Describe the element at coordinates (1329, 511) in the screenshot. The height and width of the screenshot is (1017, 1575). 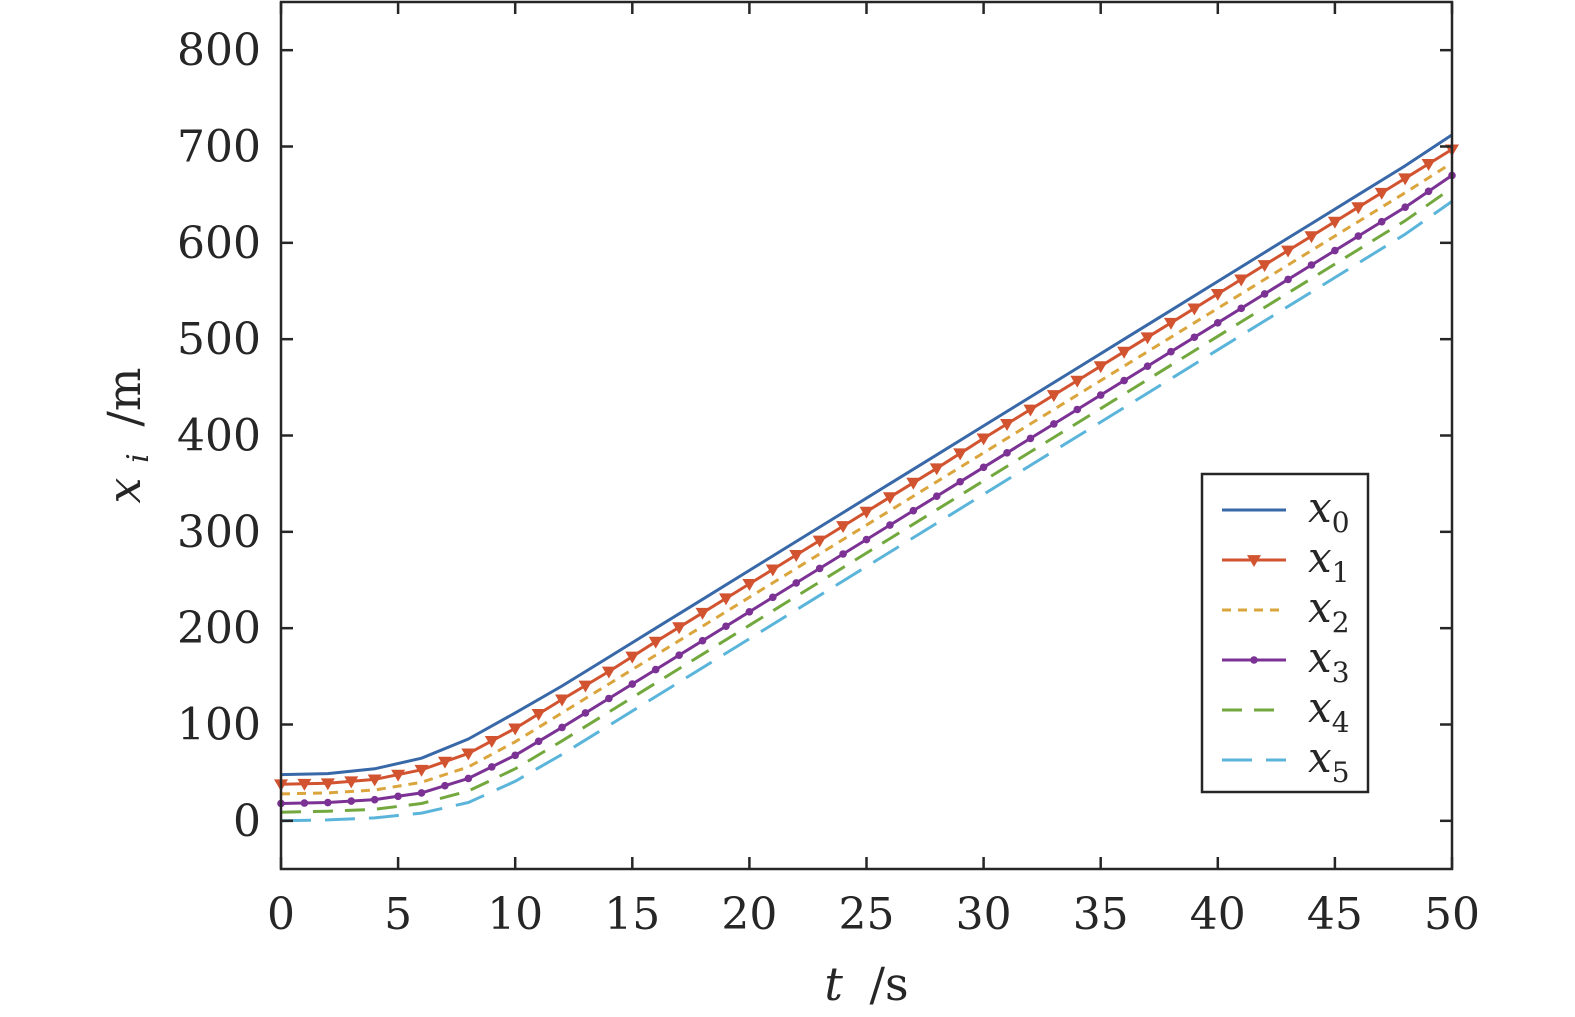
I see `legend-label: x0` at that location.